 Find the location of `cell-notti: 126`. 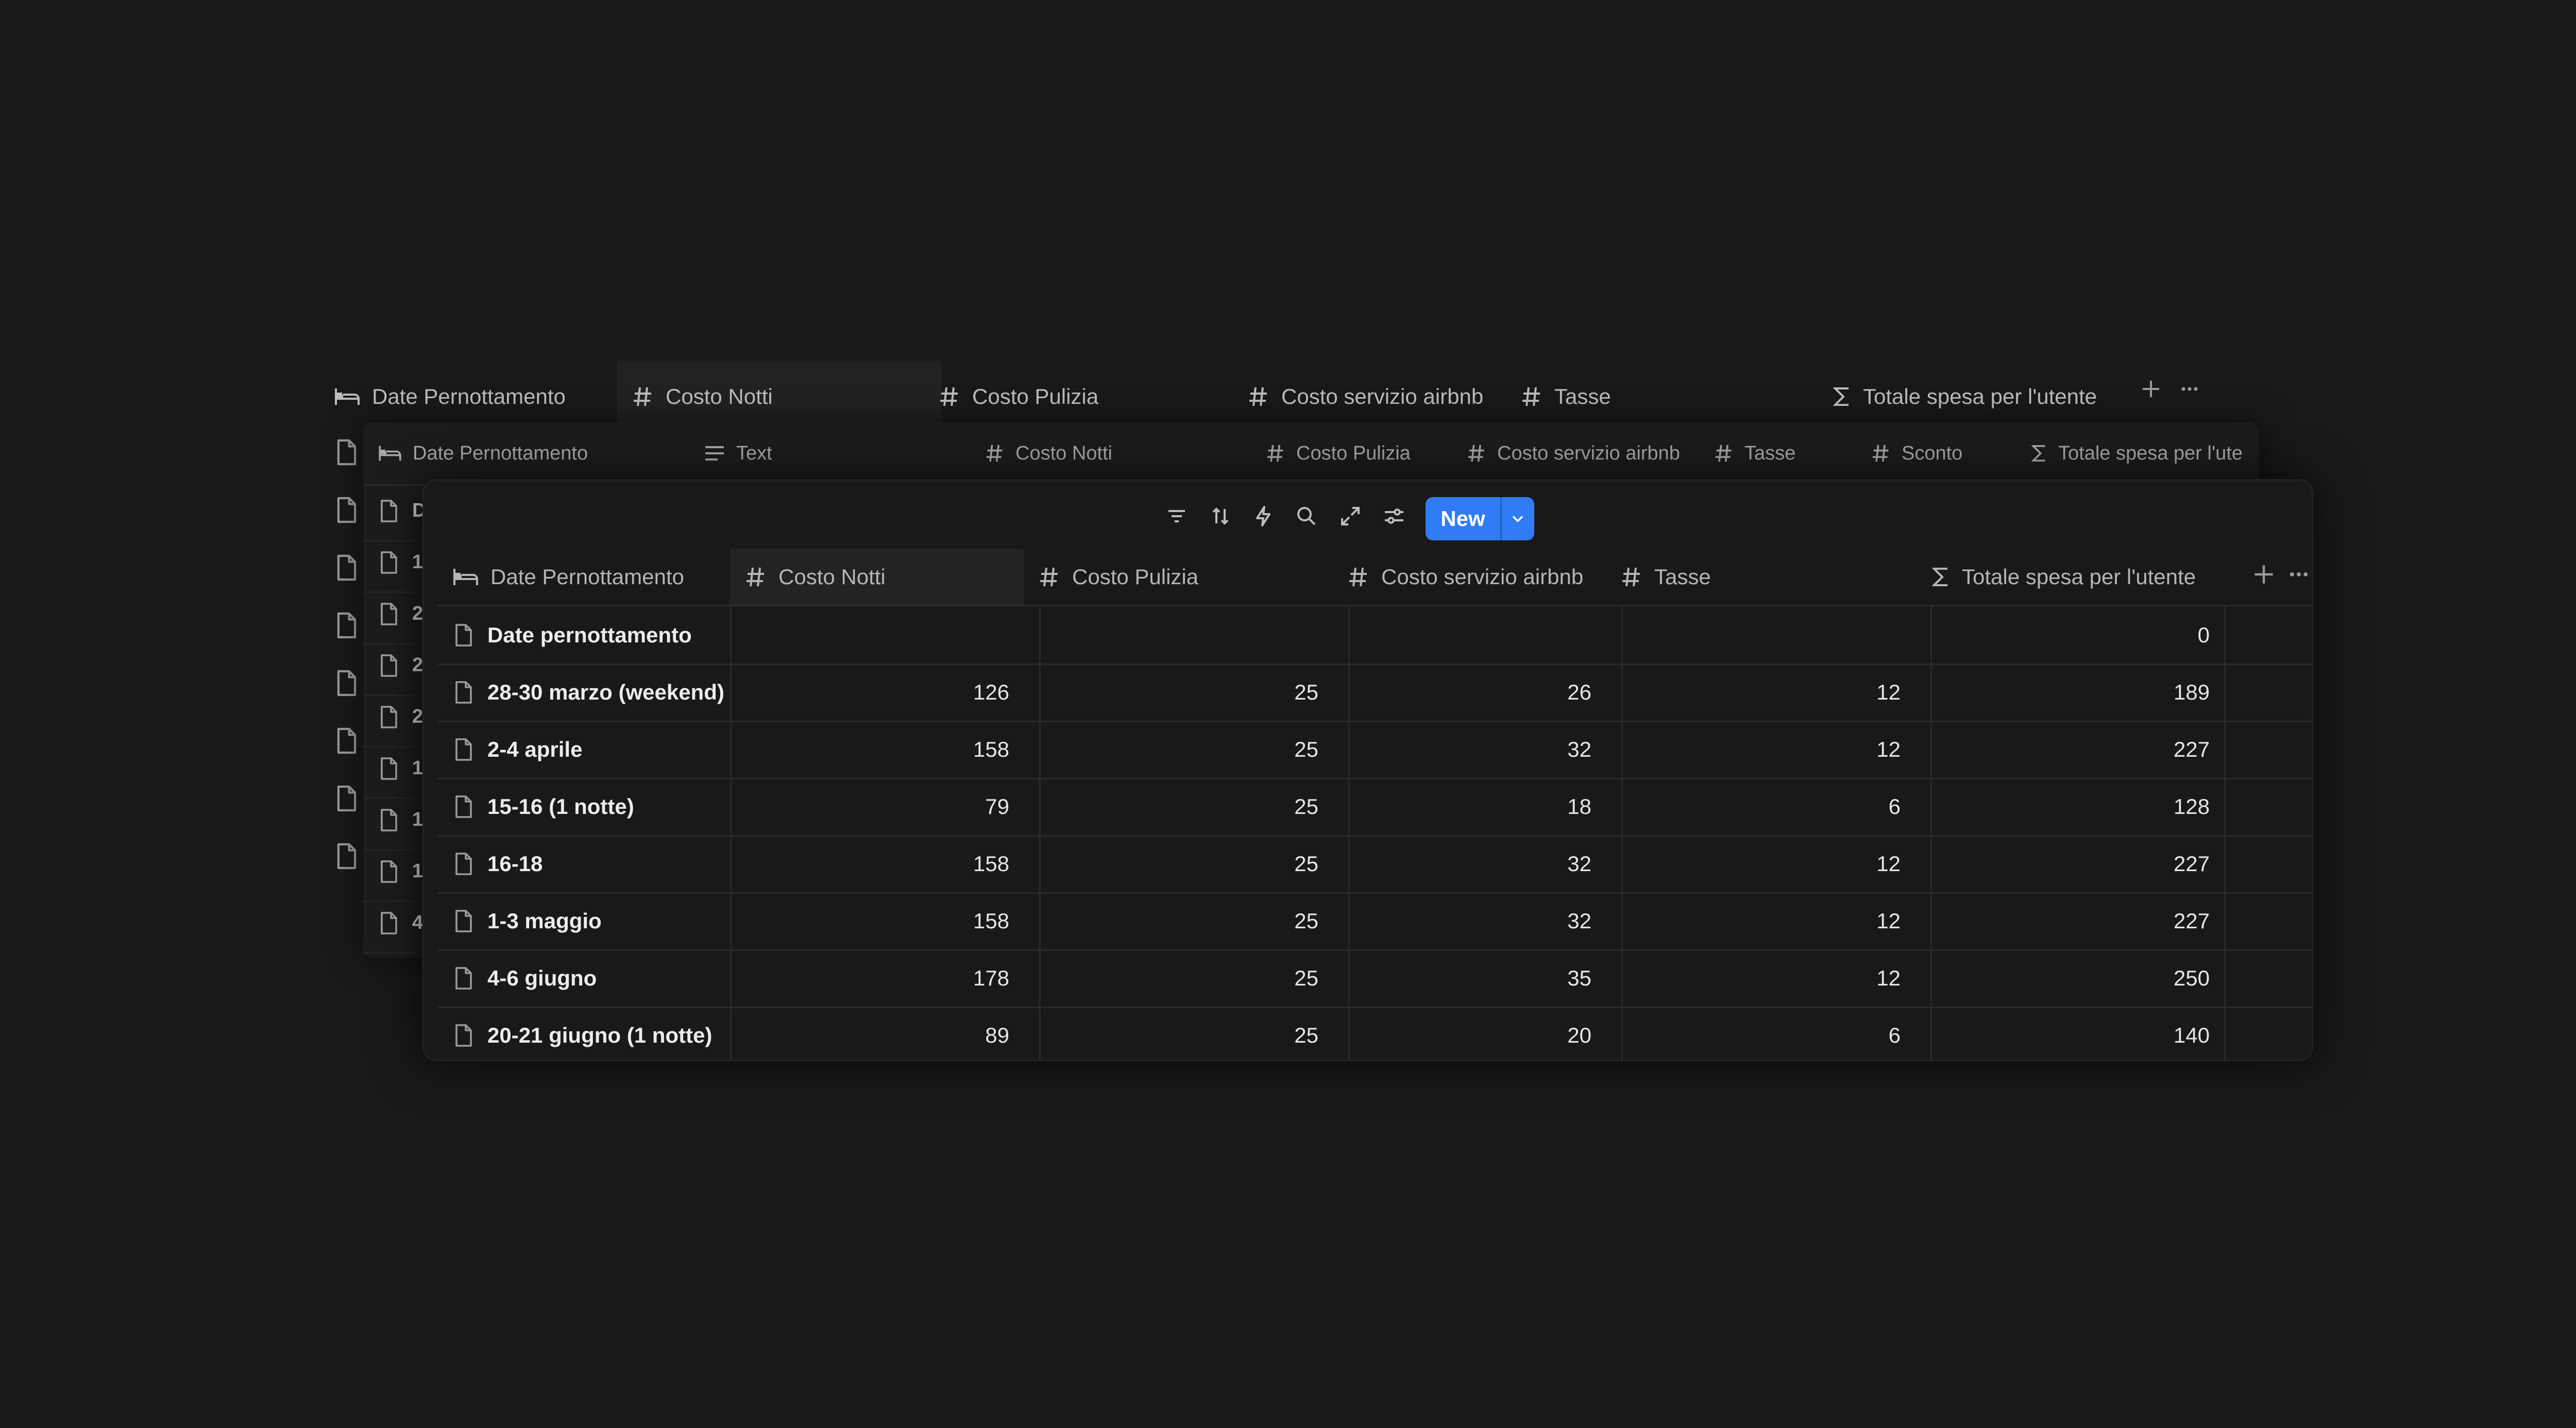

cell-notti: 126 is located at coordinates (991, 691).